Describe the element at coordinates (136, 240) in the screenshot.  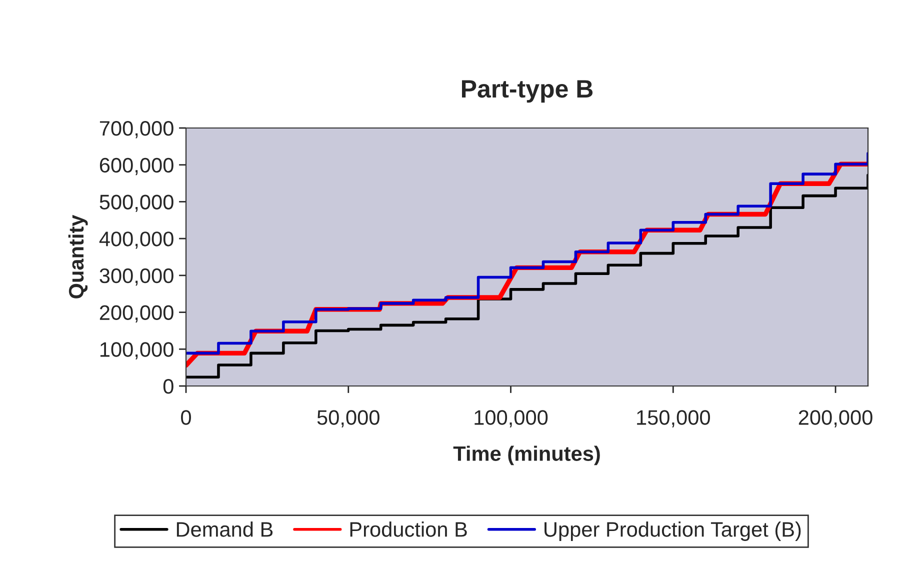
I see `y-tick-label: 400,000` at that location.